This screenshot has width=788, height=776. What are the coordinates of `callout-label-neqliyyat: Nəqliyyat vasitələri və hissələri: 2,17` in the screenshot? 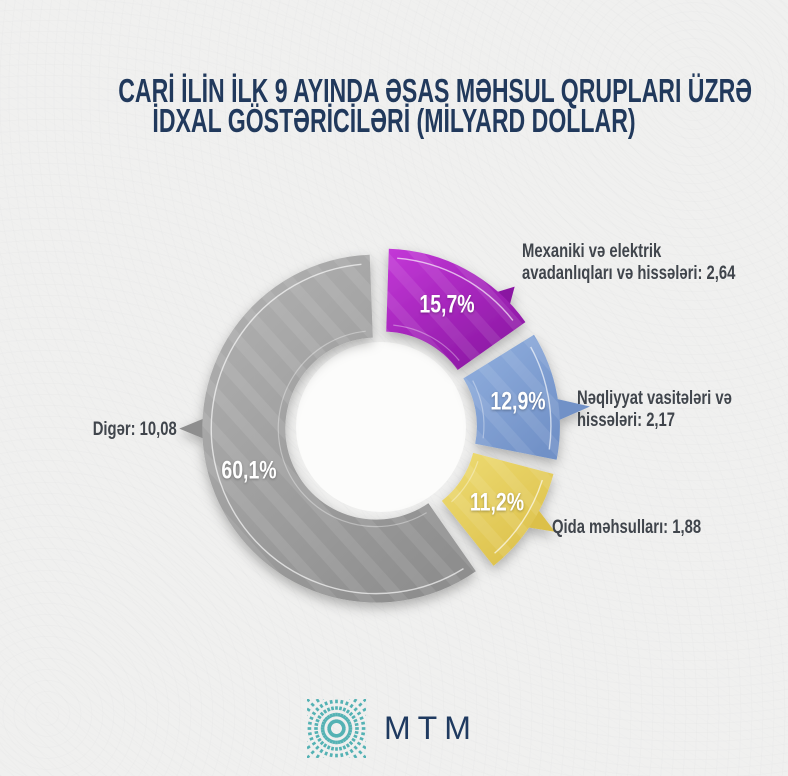 It's located at (654, 410).